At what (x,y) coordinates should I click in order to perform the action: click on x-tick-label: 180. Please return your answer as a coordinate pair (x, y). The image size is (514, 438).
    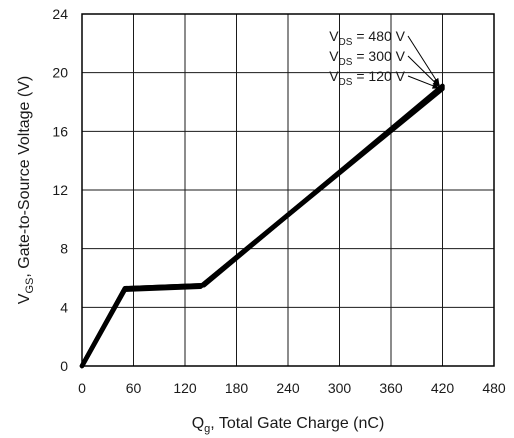
    Looking at the image, I should click on (237, 388).